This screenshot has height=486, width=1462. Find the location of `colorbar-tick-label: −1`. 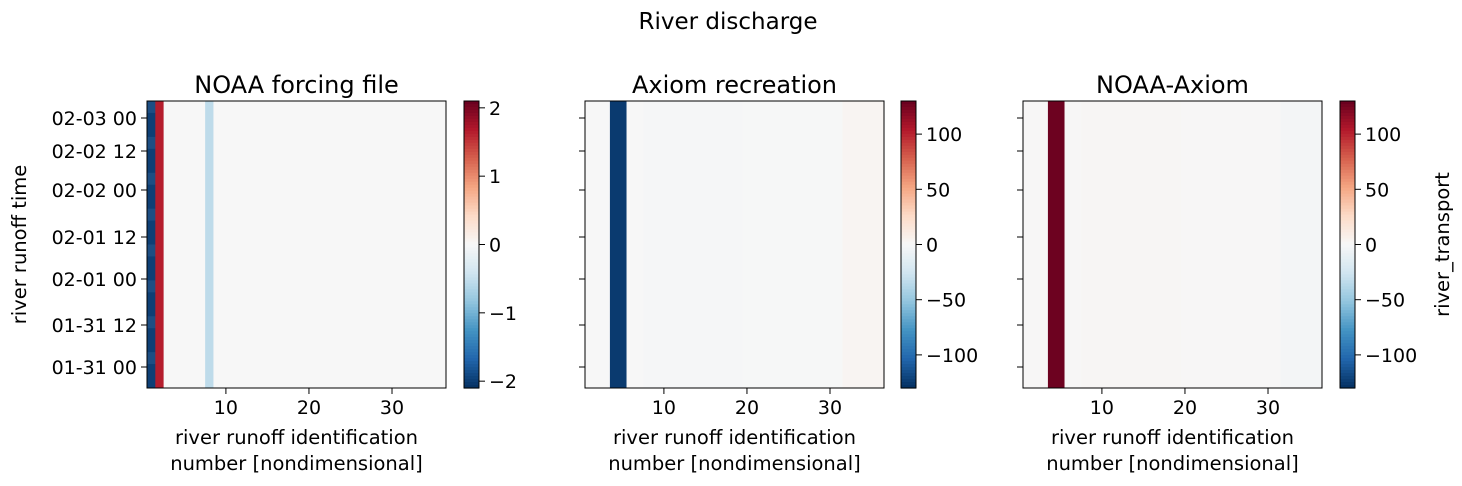

colorbar-tick-label: −1 is located at coordinates (503, 314).